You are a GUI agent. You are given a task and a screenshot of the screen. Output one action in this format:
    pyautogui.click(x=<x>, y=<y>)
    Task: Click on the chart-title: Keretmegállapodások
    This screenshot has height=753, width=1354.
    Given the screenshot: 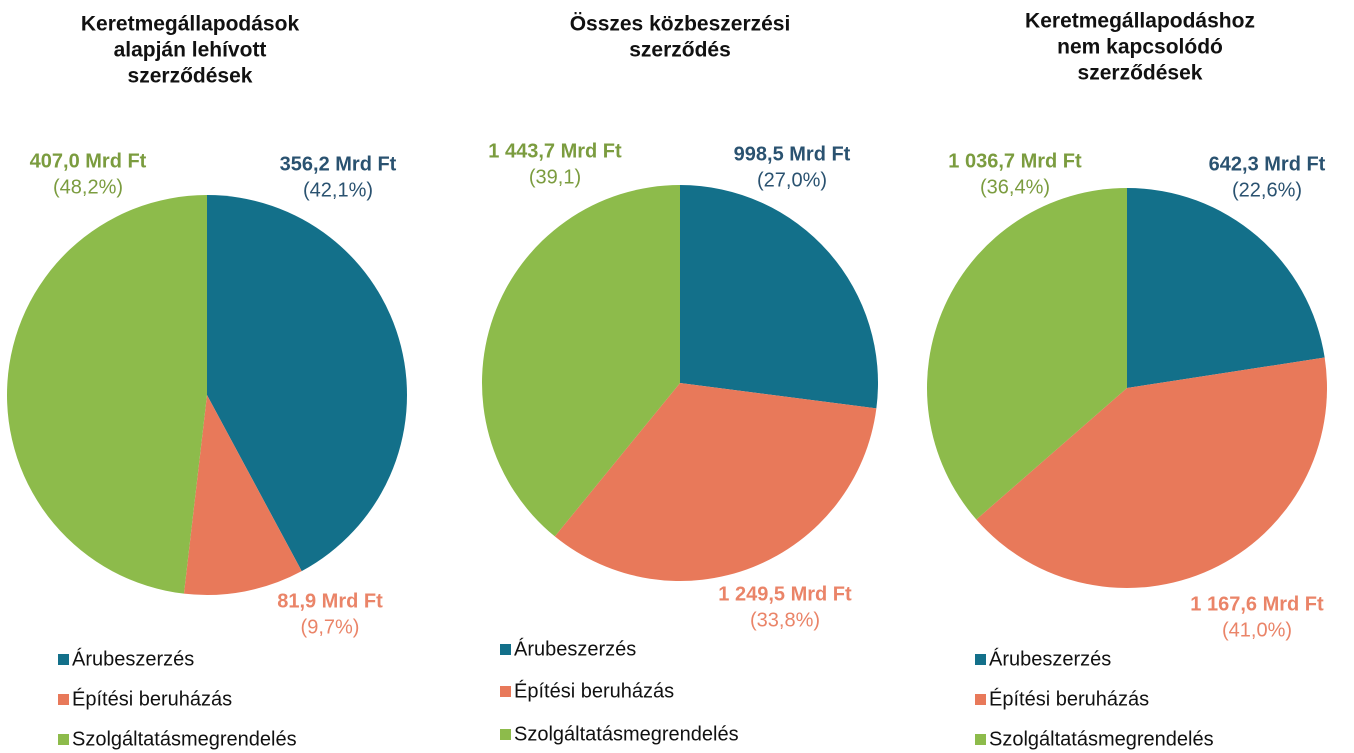 What is the action you would take?
    pyautogui.click(x=190, y=24)
    